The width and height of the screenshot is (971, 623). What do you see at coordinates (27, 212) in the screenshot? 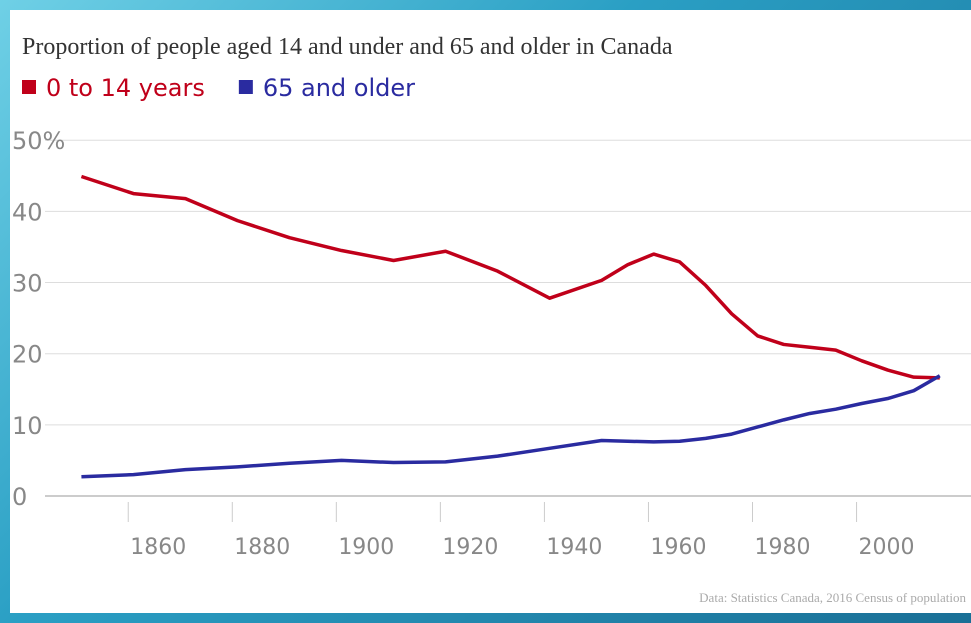
I see `y-tick-label: 40` at bounding box center [27, 212].